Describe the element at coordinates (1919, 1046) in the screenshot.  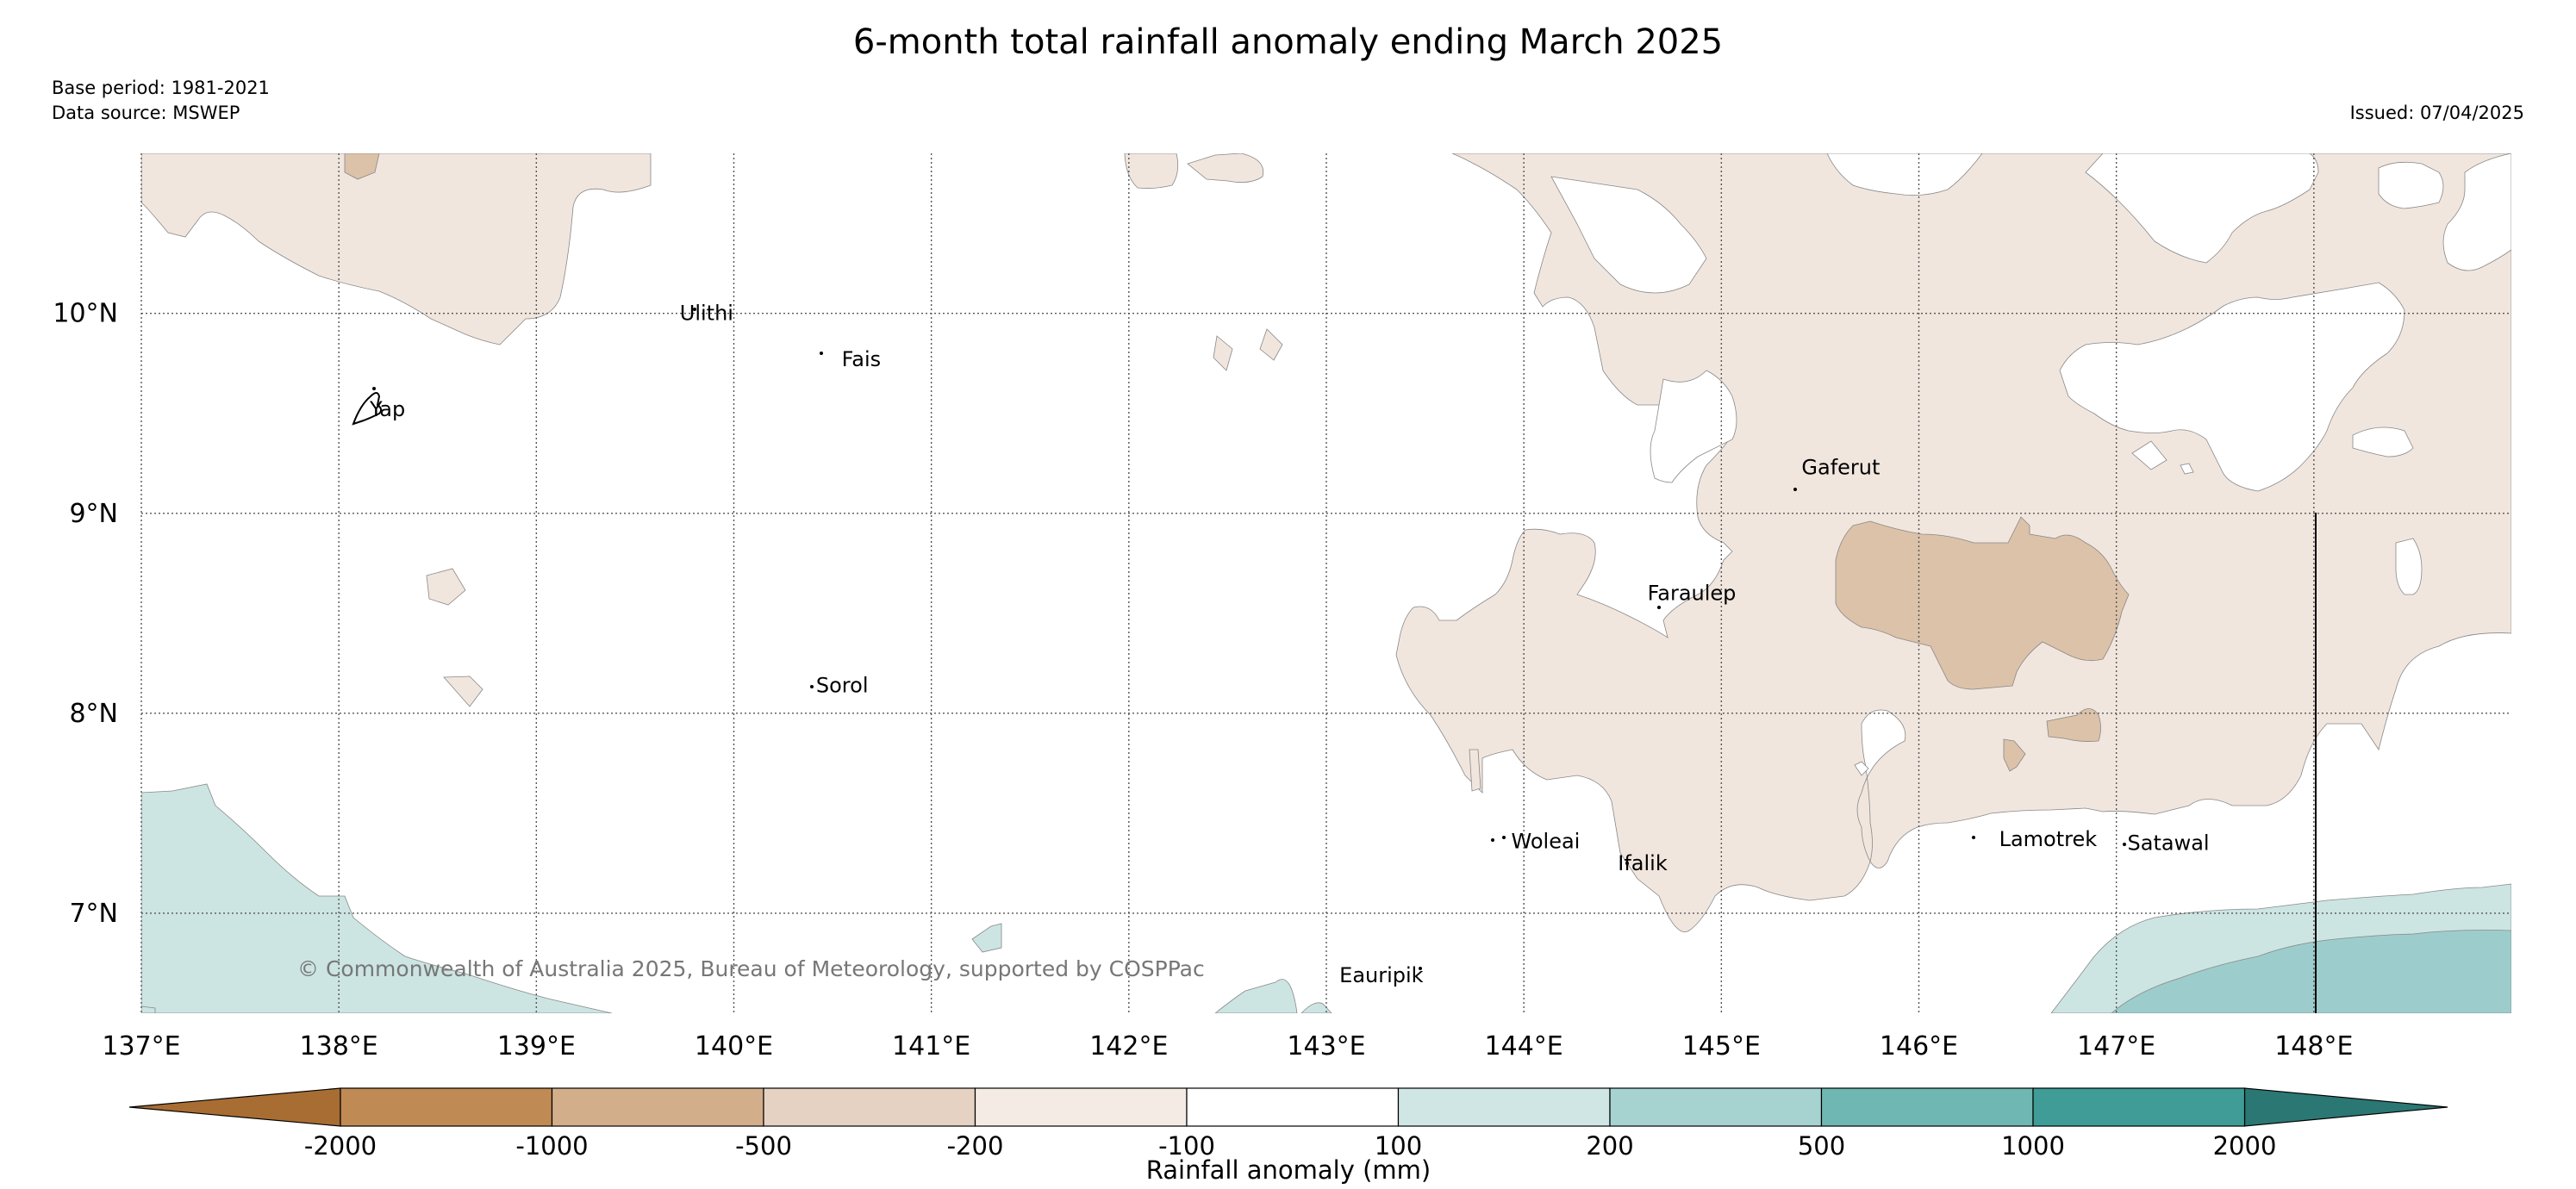
I see `longitude-tick-label: 146°E` at that location.